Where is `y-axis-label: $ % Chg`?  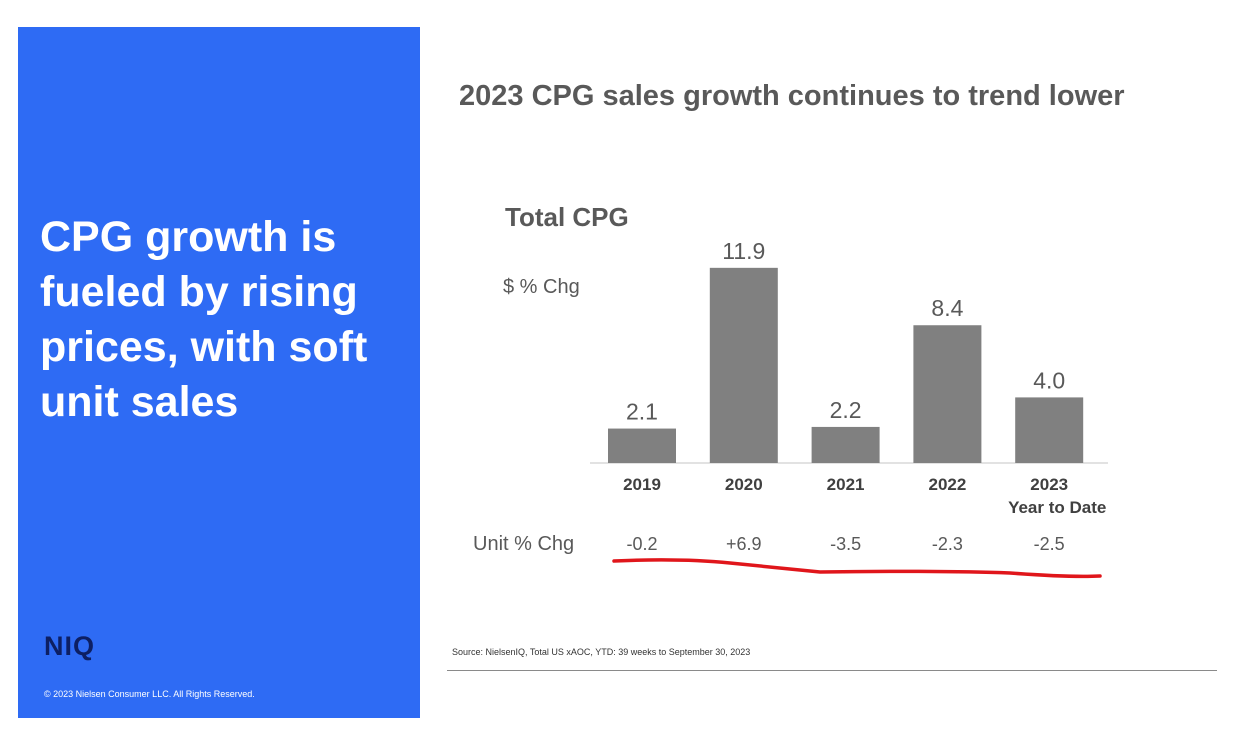 y-axis-label: $ % Chg is located at coordinates (541, 287).